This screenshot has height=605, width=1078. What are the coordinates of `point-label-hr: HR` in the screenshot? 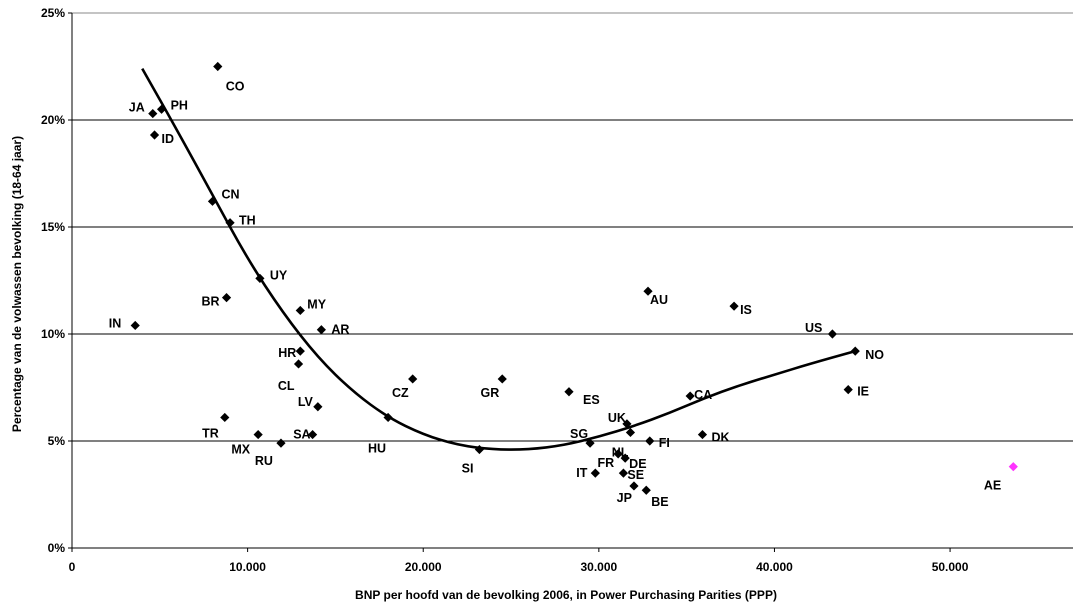 It's located at (287, 353).